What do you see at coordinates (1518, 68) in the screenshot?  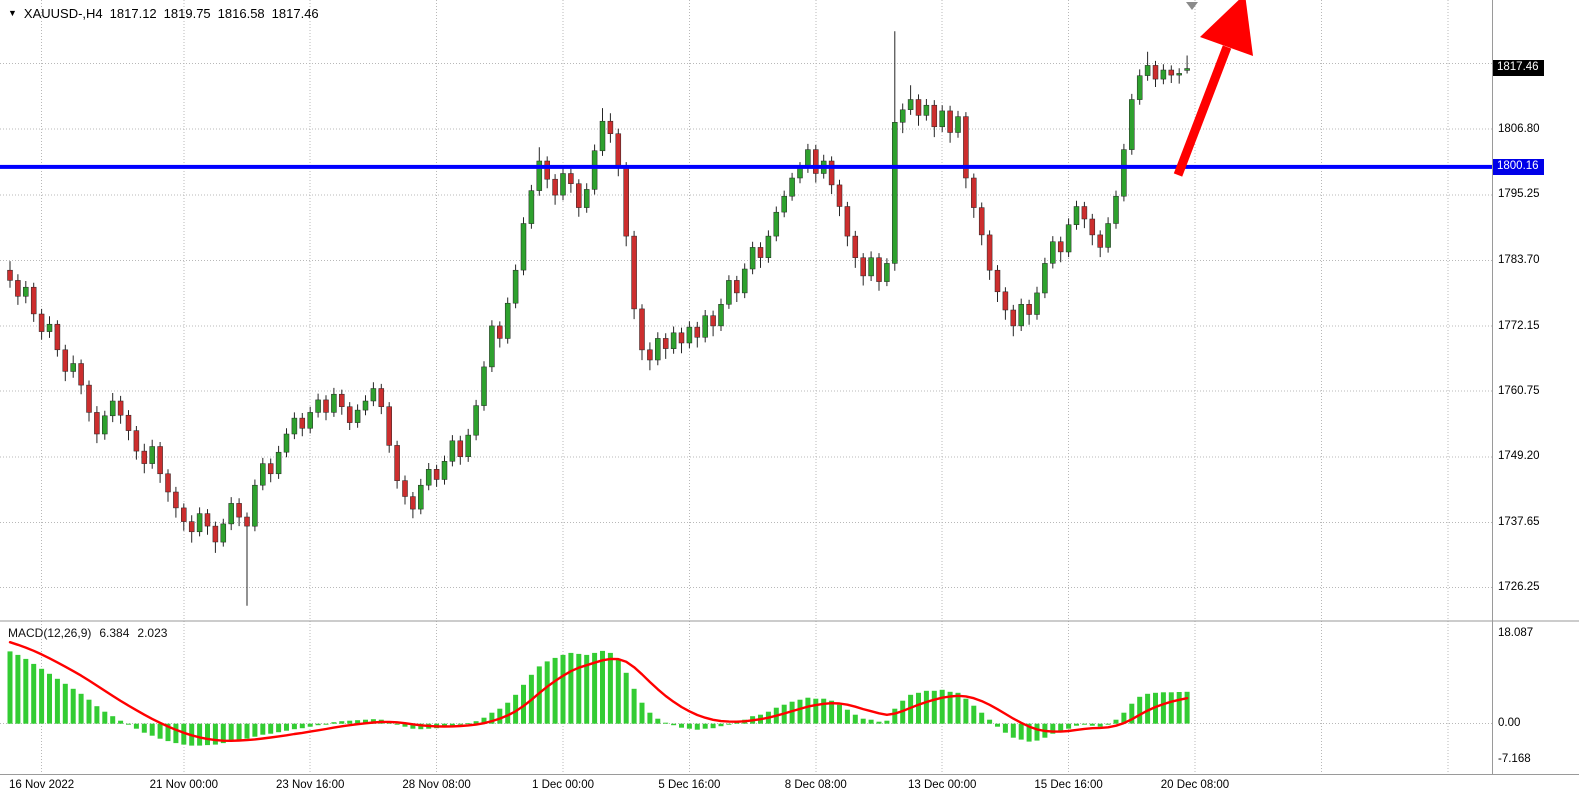 I see `current-price-badge: 1817.46` at bounding box center [1518, 68].